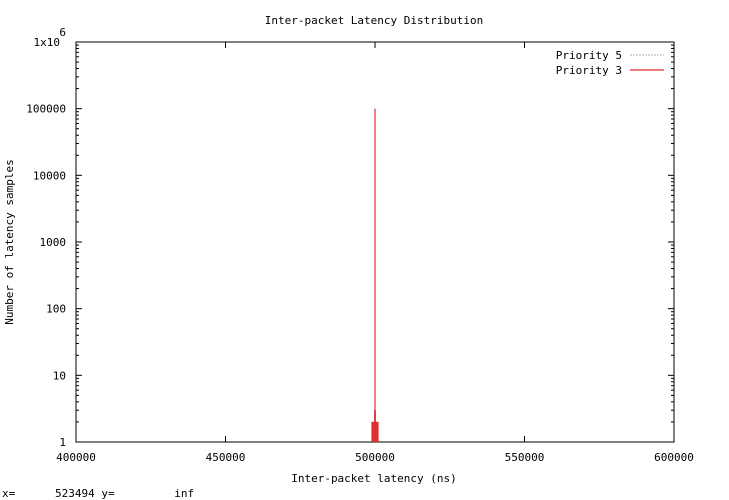 The image size is (729, 500). I want to click on readout-y-label: y=, so click(108, 493).